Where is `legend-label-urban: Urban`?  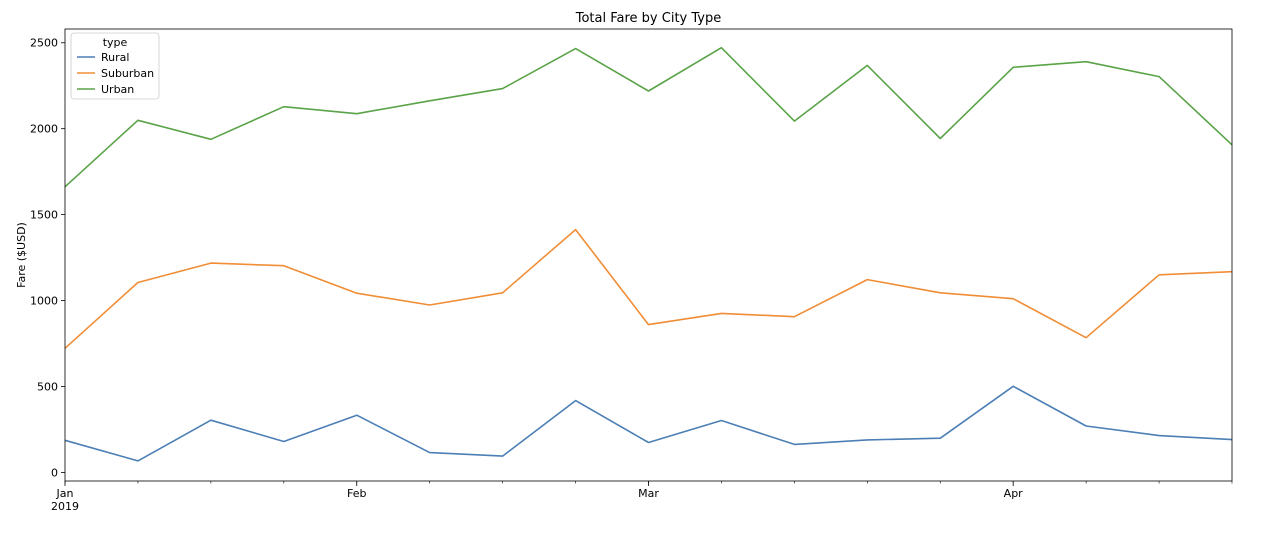
legend-label-urban: Urban is located at coordinates (117, 89).